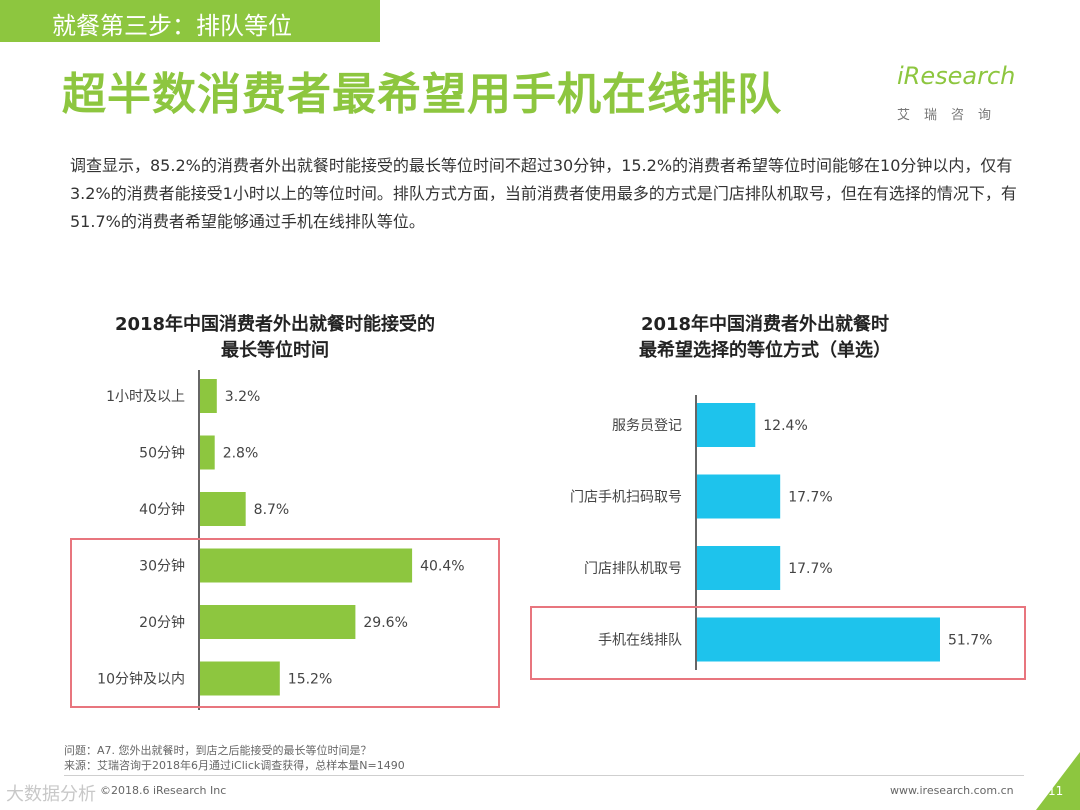 The image size is (1080, 810). What do you see at coordinates (385, 623) in the screenshot?
I see `chart1-value-label: 29.6%` at bounding box center [385, 623].